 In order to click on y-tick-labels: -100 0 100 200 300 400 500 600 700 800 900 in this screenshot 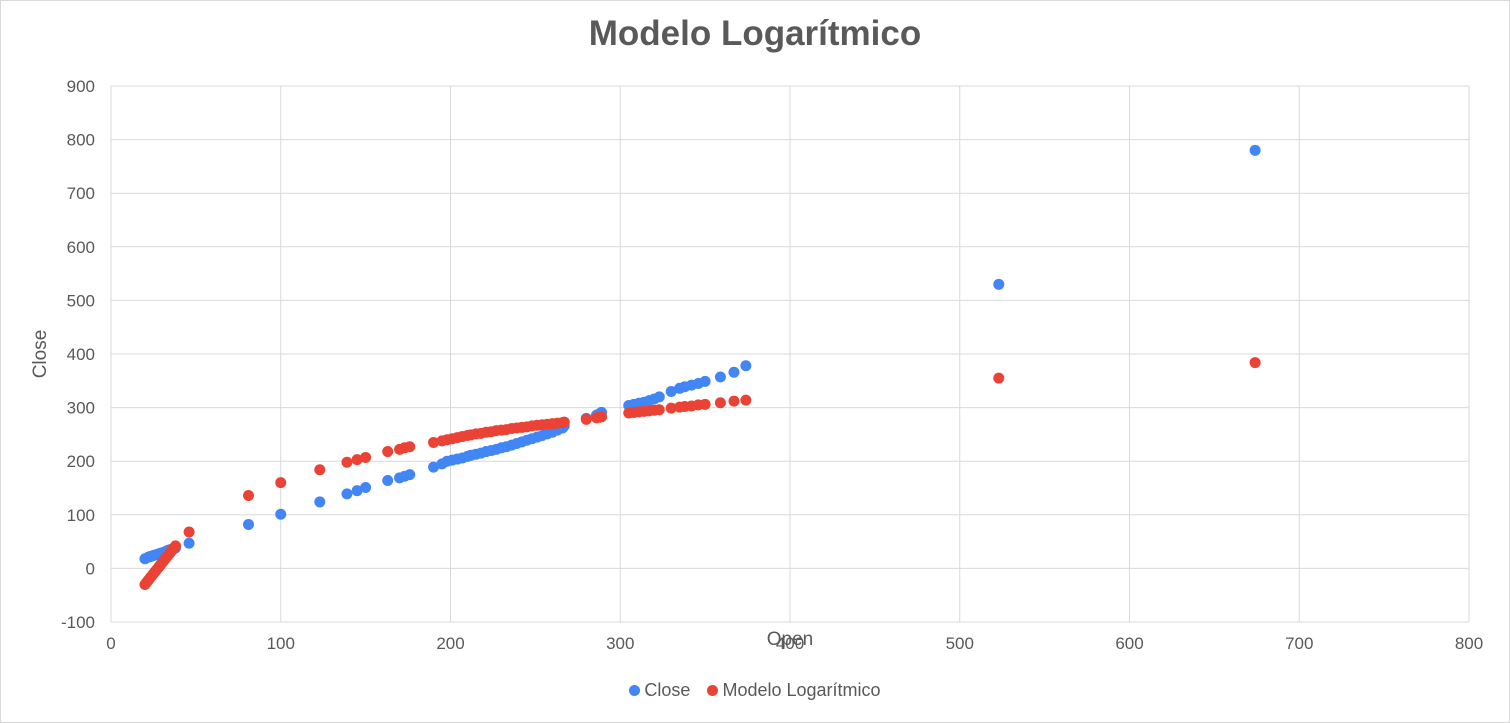, I will do `click(78, 354)`.